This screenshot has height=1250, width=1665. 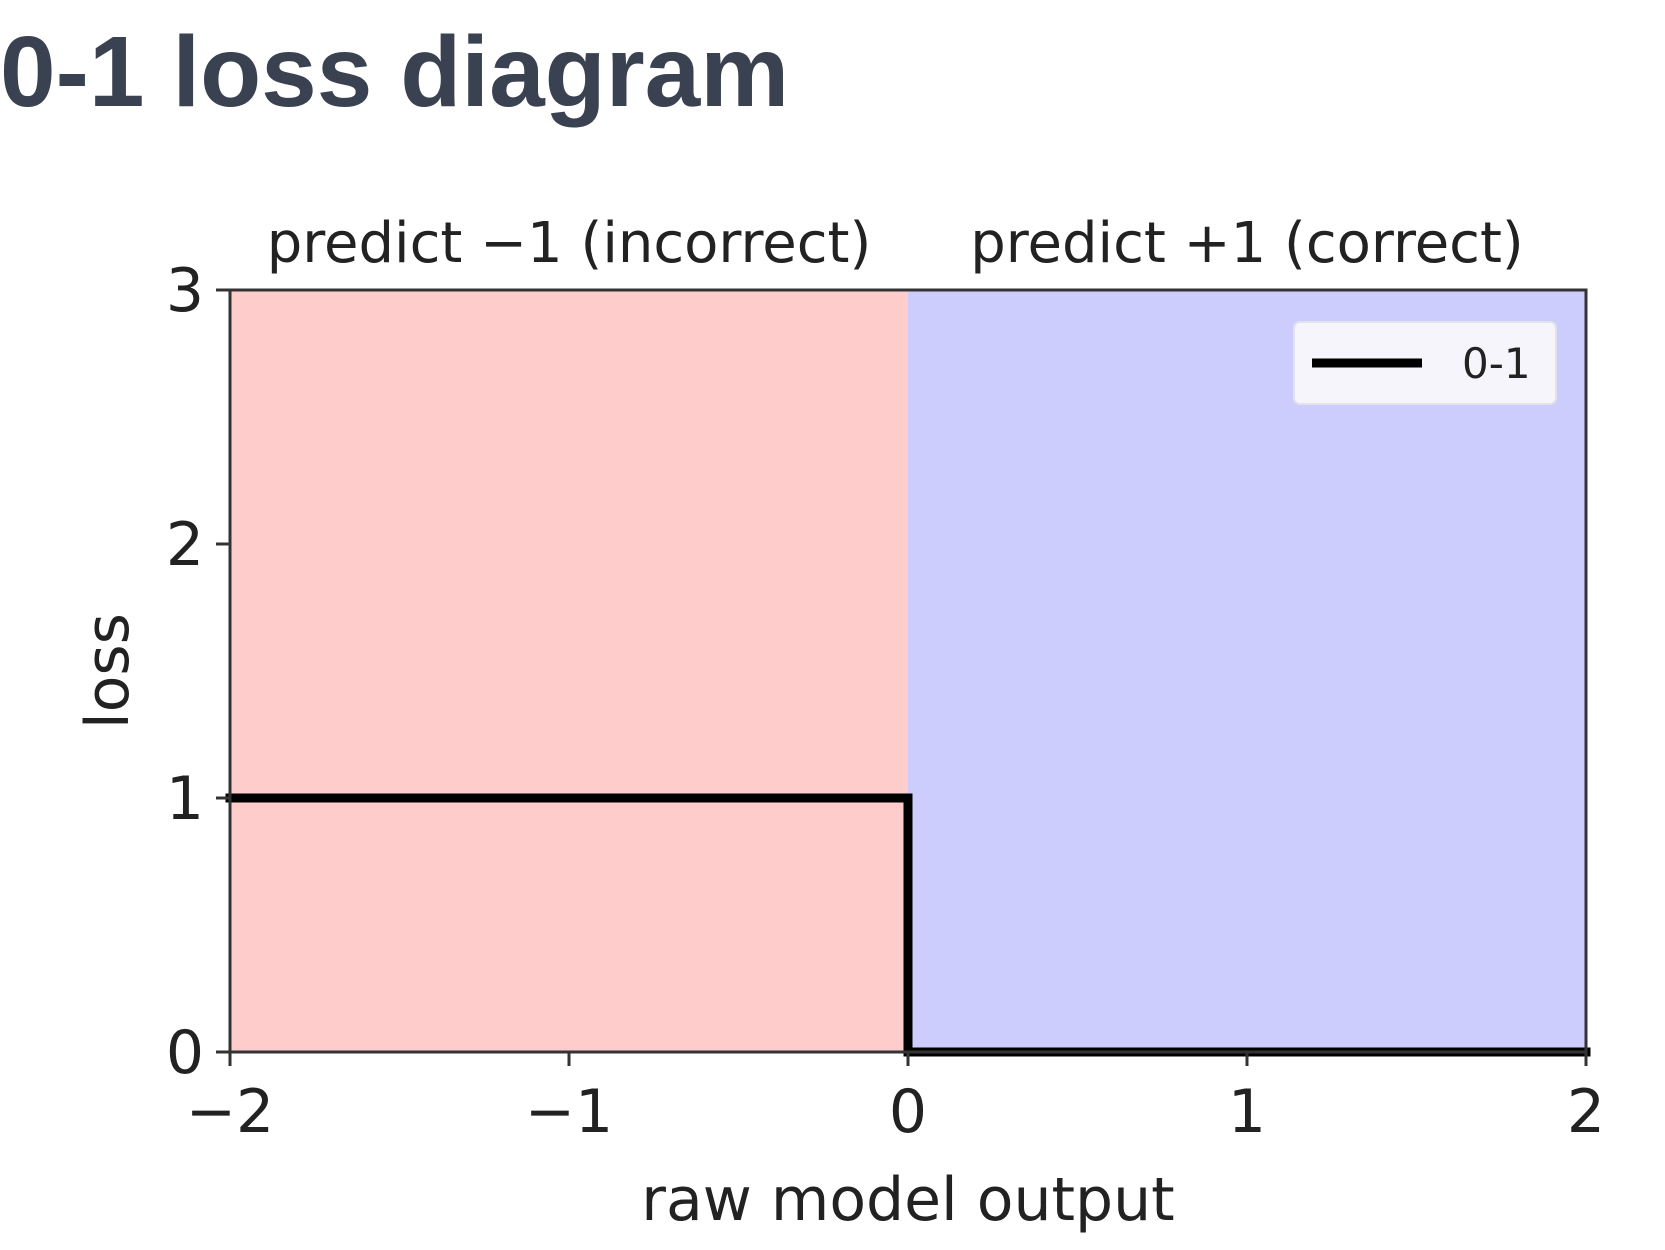 I want to click on region-label-0: predict −1 (incorrect), so click(x=569, y=243).